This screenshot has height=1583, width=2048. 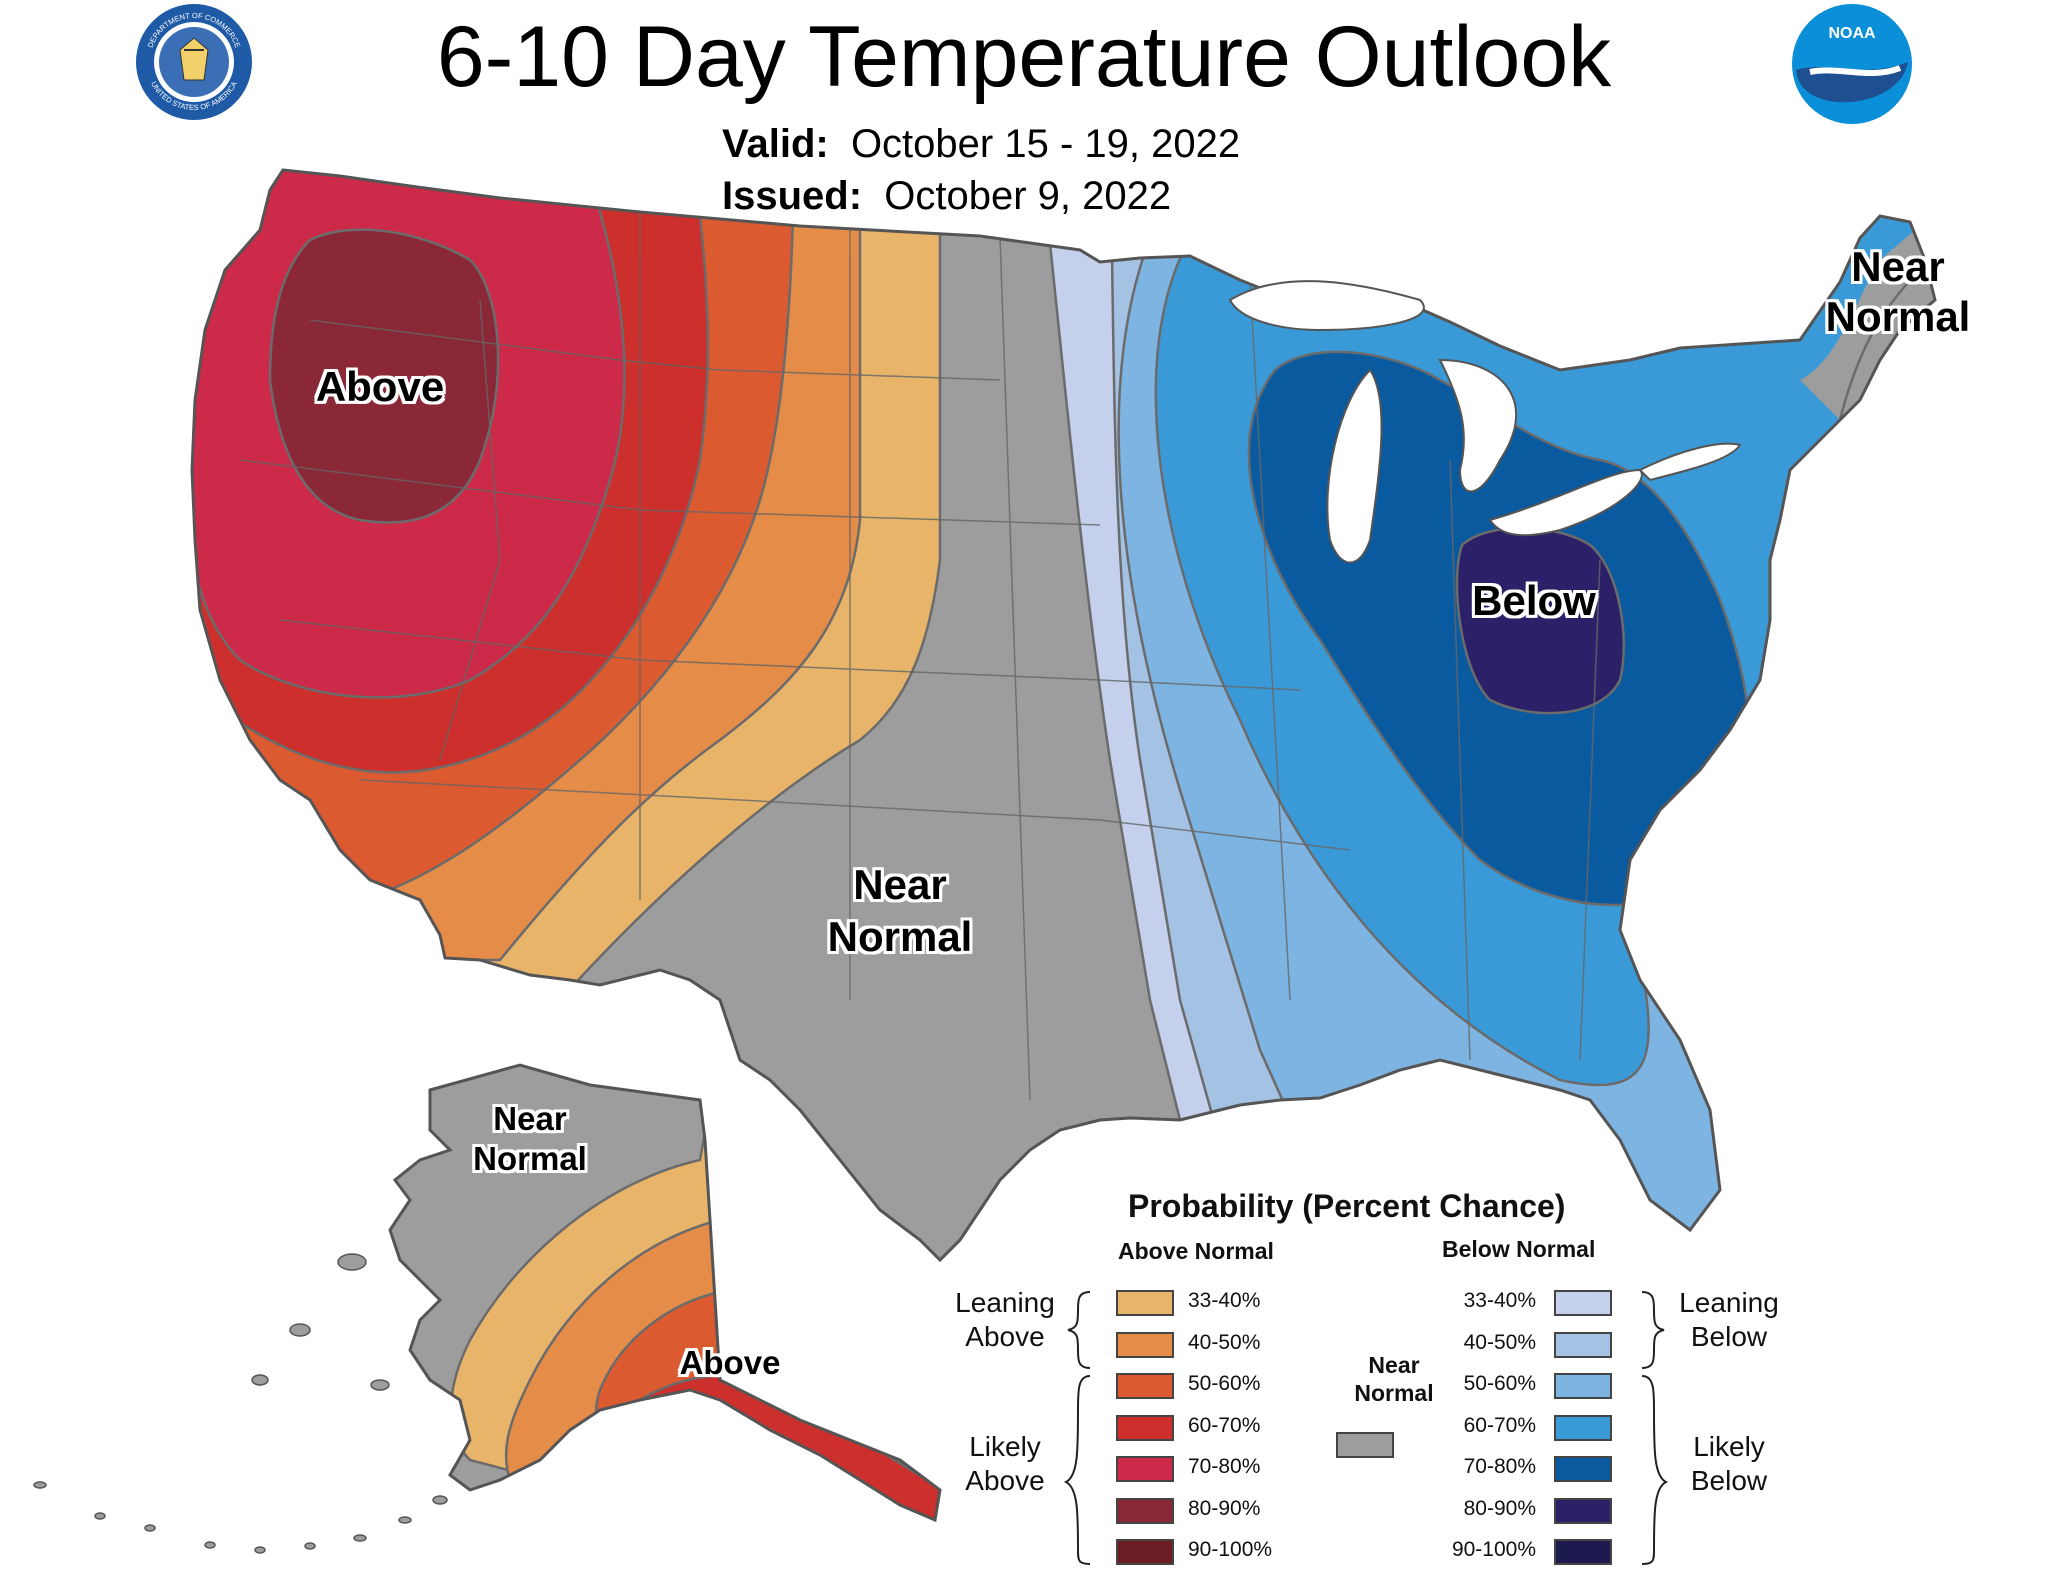 I want to click on legend-above-label: 40-50%, so click(x=1224, y=1342).